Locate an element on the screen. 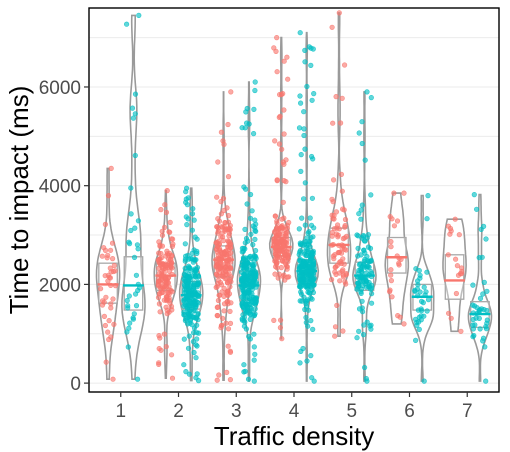 The image size is (510, 452). x-tick-label: 4 is located at coordinates (294, 411).